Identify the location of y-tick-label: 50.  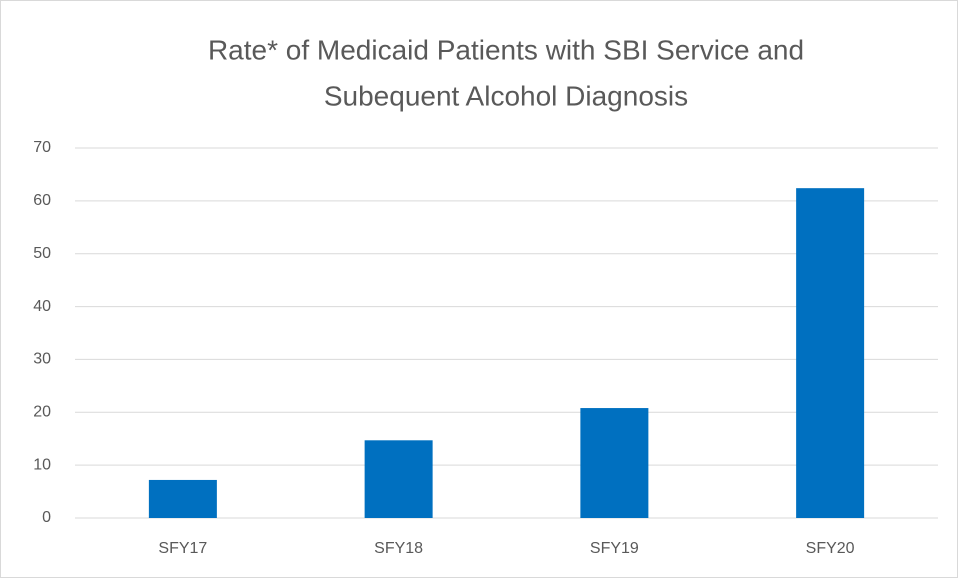
(42, 253).